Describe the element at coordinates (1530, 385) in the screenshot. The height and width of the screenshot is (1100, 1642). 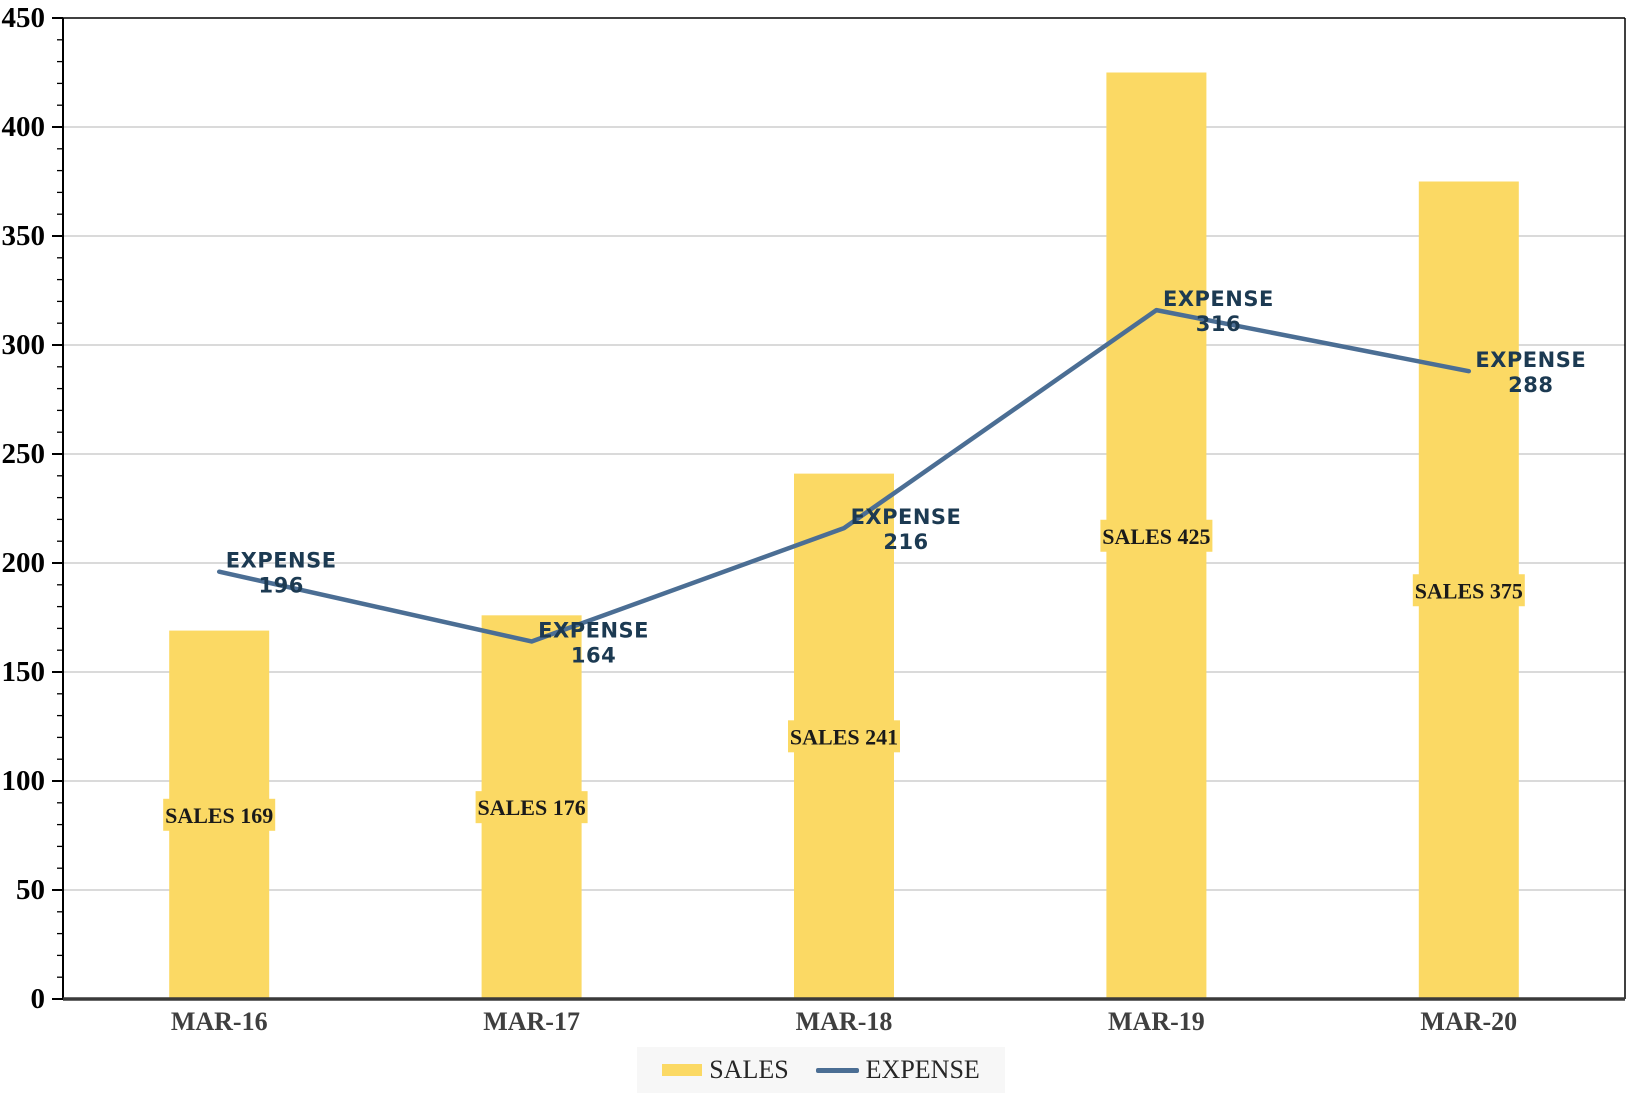
I see `expense-data-label-value-4: 288` at that location.